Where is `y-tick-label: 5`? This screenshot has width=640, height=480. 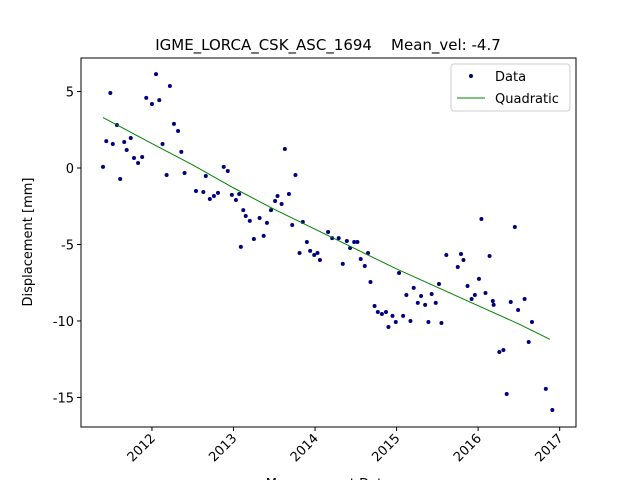
y-tick-label: 5 is located at coordinates (70, 93).